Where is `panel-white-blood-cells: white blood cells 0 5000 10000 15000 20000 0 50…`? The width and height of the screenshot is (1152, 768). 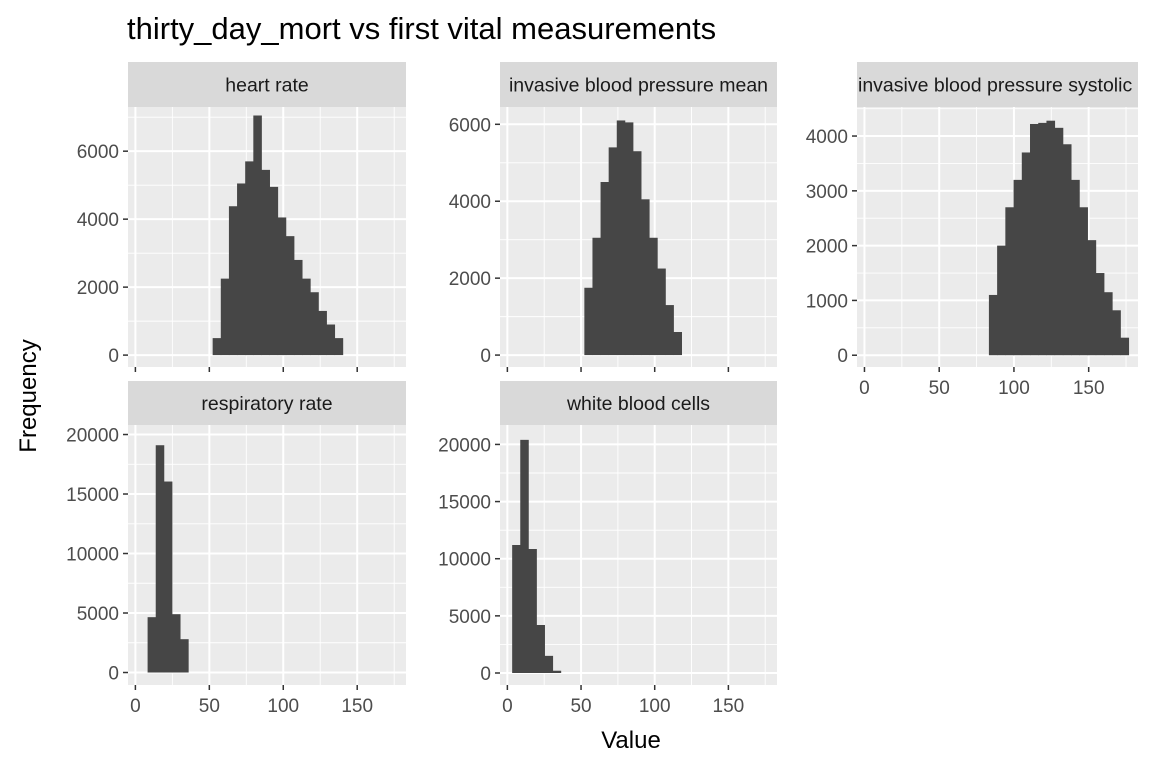 panel-white-blood-cells: white blood cells 0 5000 10000 15000 20000 0 50… is located at coordinates (607, 549).